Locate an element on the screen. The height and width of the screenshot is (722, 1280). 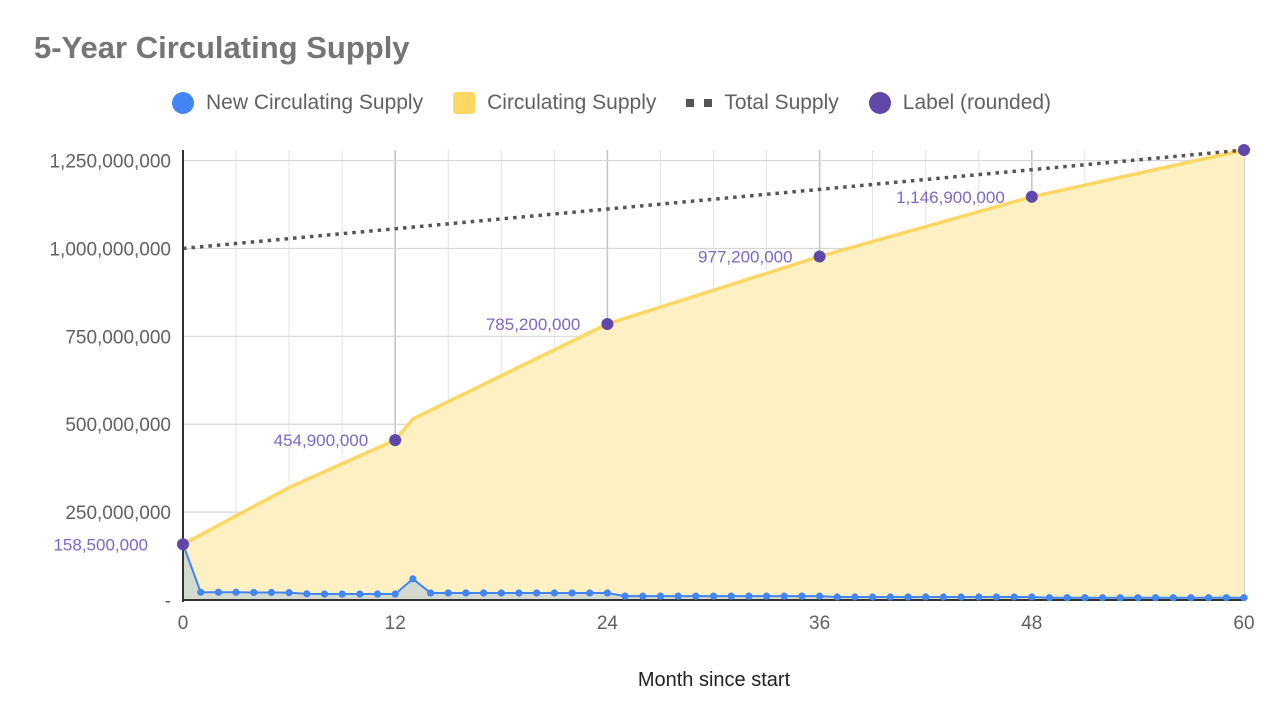
y-tick-label: - is located at coordinates (168, 601).